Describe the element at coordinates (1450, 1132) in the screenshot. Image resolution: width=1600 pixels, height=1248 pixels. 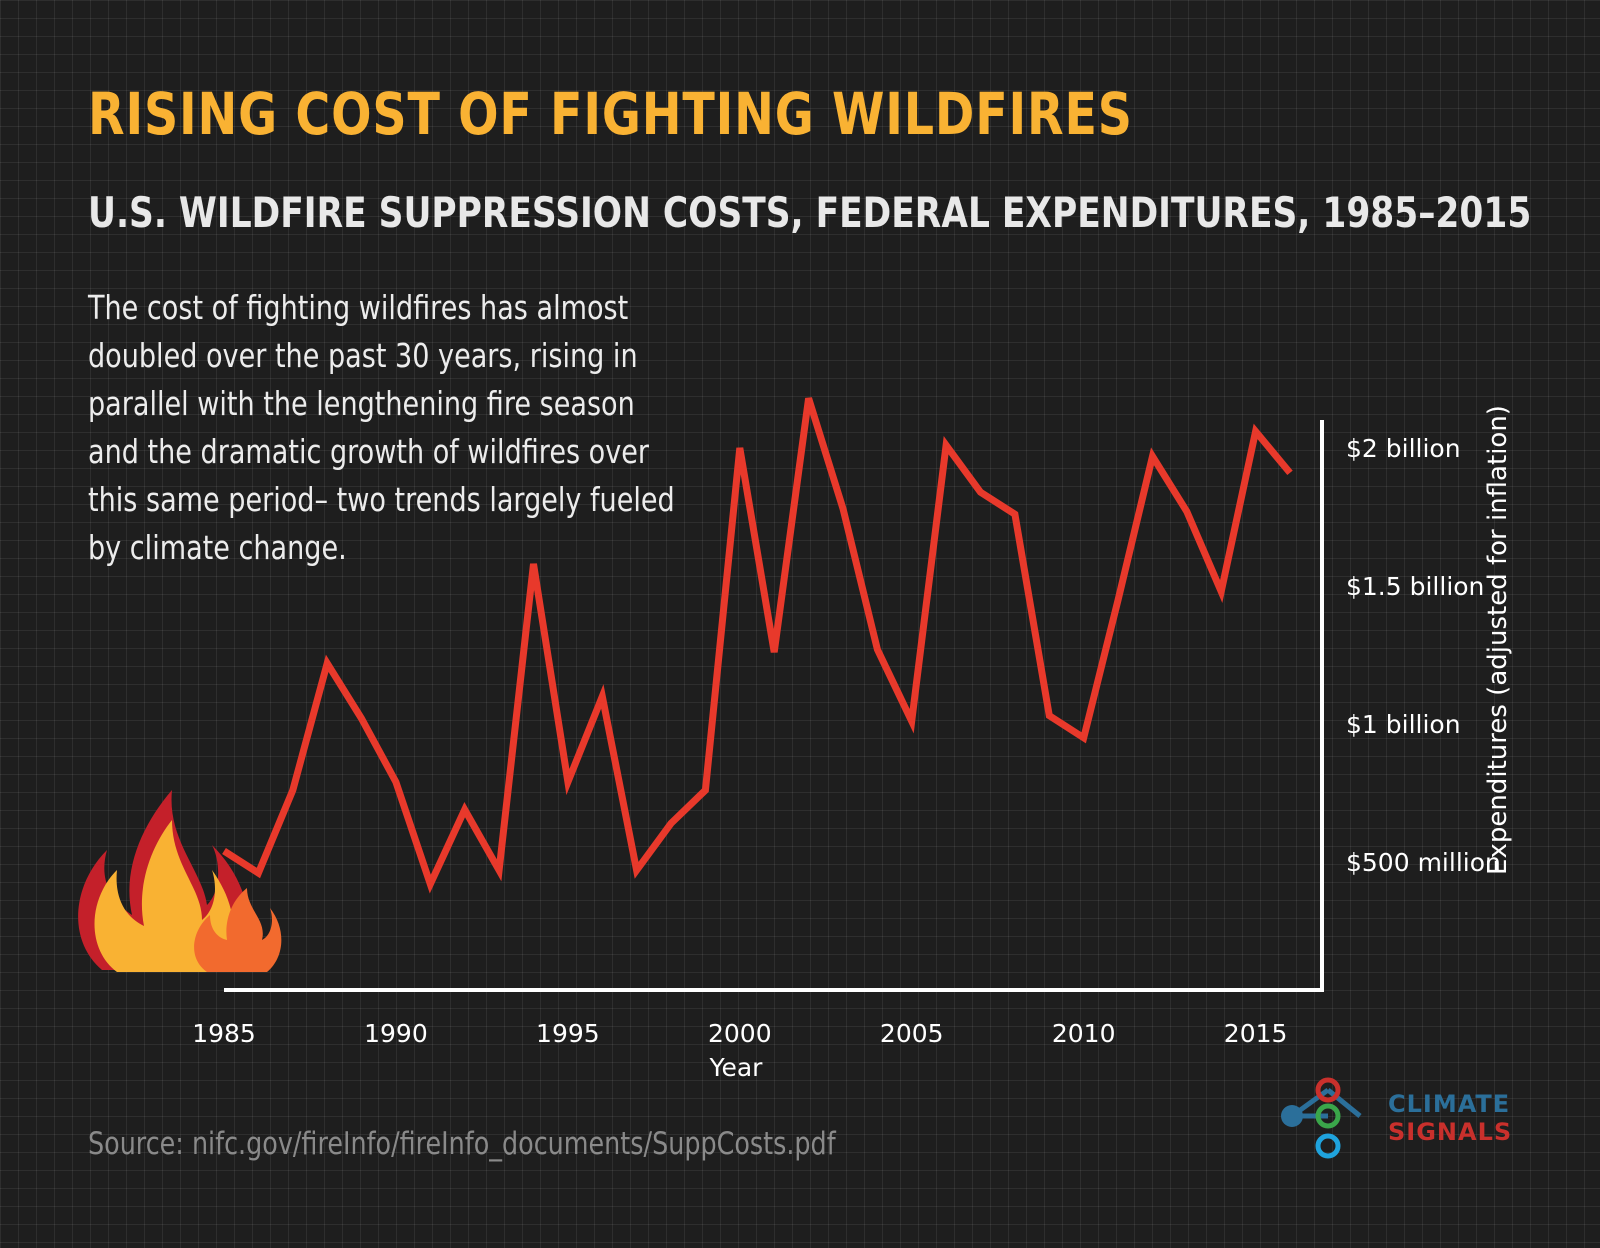
I see `logo-text-signals: SIGNALS` at that location.